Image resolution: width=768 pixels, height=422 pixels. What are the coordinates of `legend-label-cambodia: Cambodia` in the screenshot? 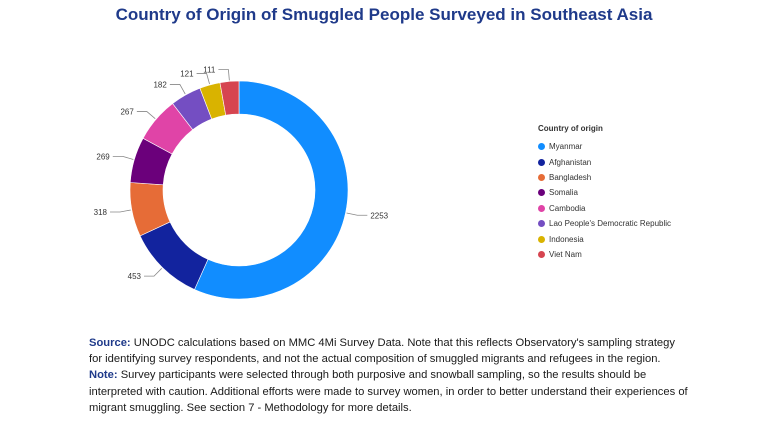 It's located at (567, 208).